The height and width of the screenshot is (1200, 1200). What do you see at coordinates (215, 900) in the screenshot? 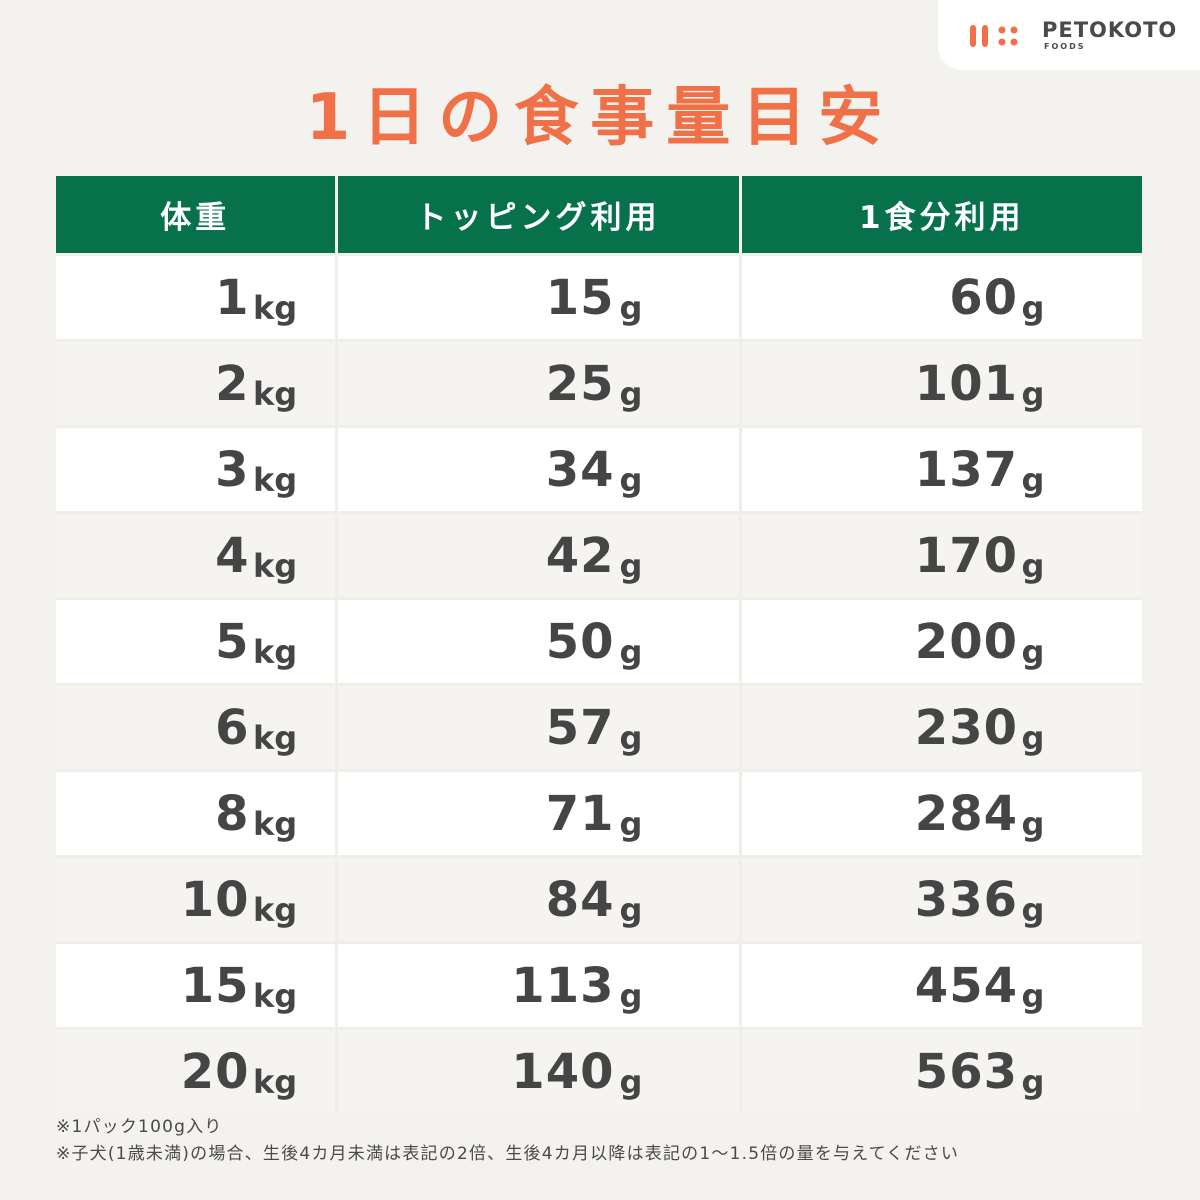
I see `weight-value: 10` at bounding box center [215, 900].